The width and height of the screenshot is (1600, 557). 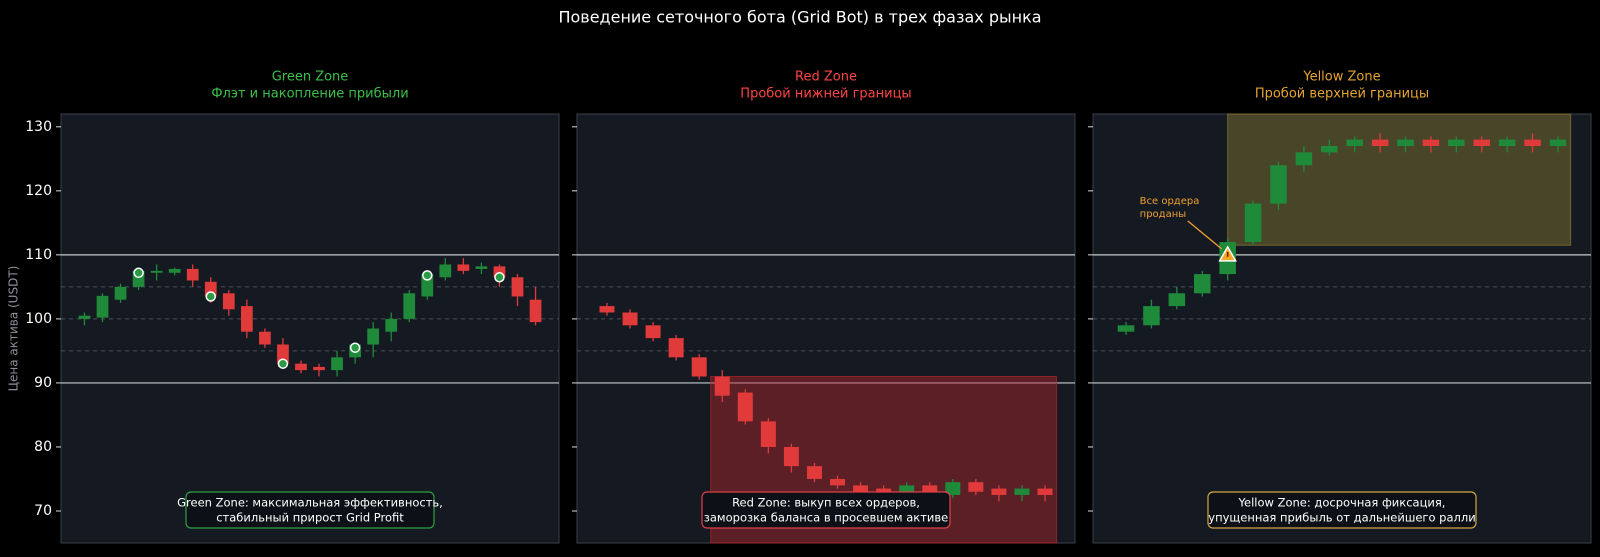 What do you see at coordinates (309, 94) in the screenshot?
I see `panel-subtitle: Флэт и накопление прибыли` at bounding box center [309, 94].